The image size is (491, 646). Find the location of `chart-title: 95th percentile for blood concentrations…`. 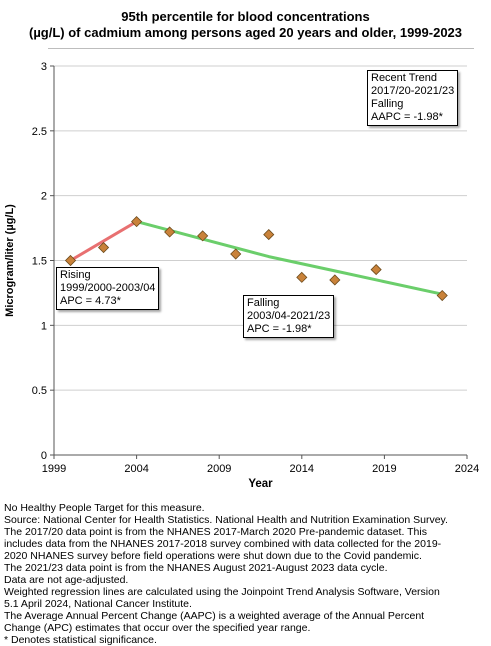

chart-title: 95th percentile for blood concentrations… is located at coordinates (245, 25).